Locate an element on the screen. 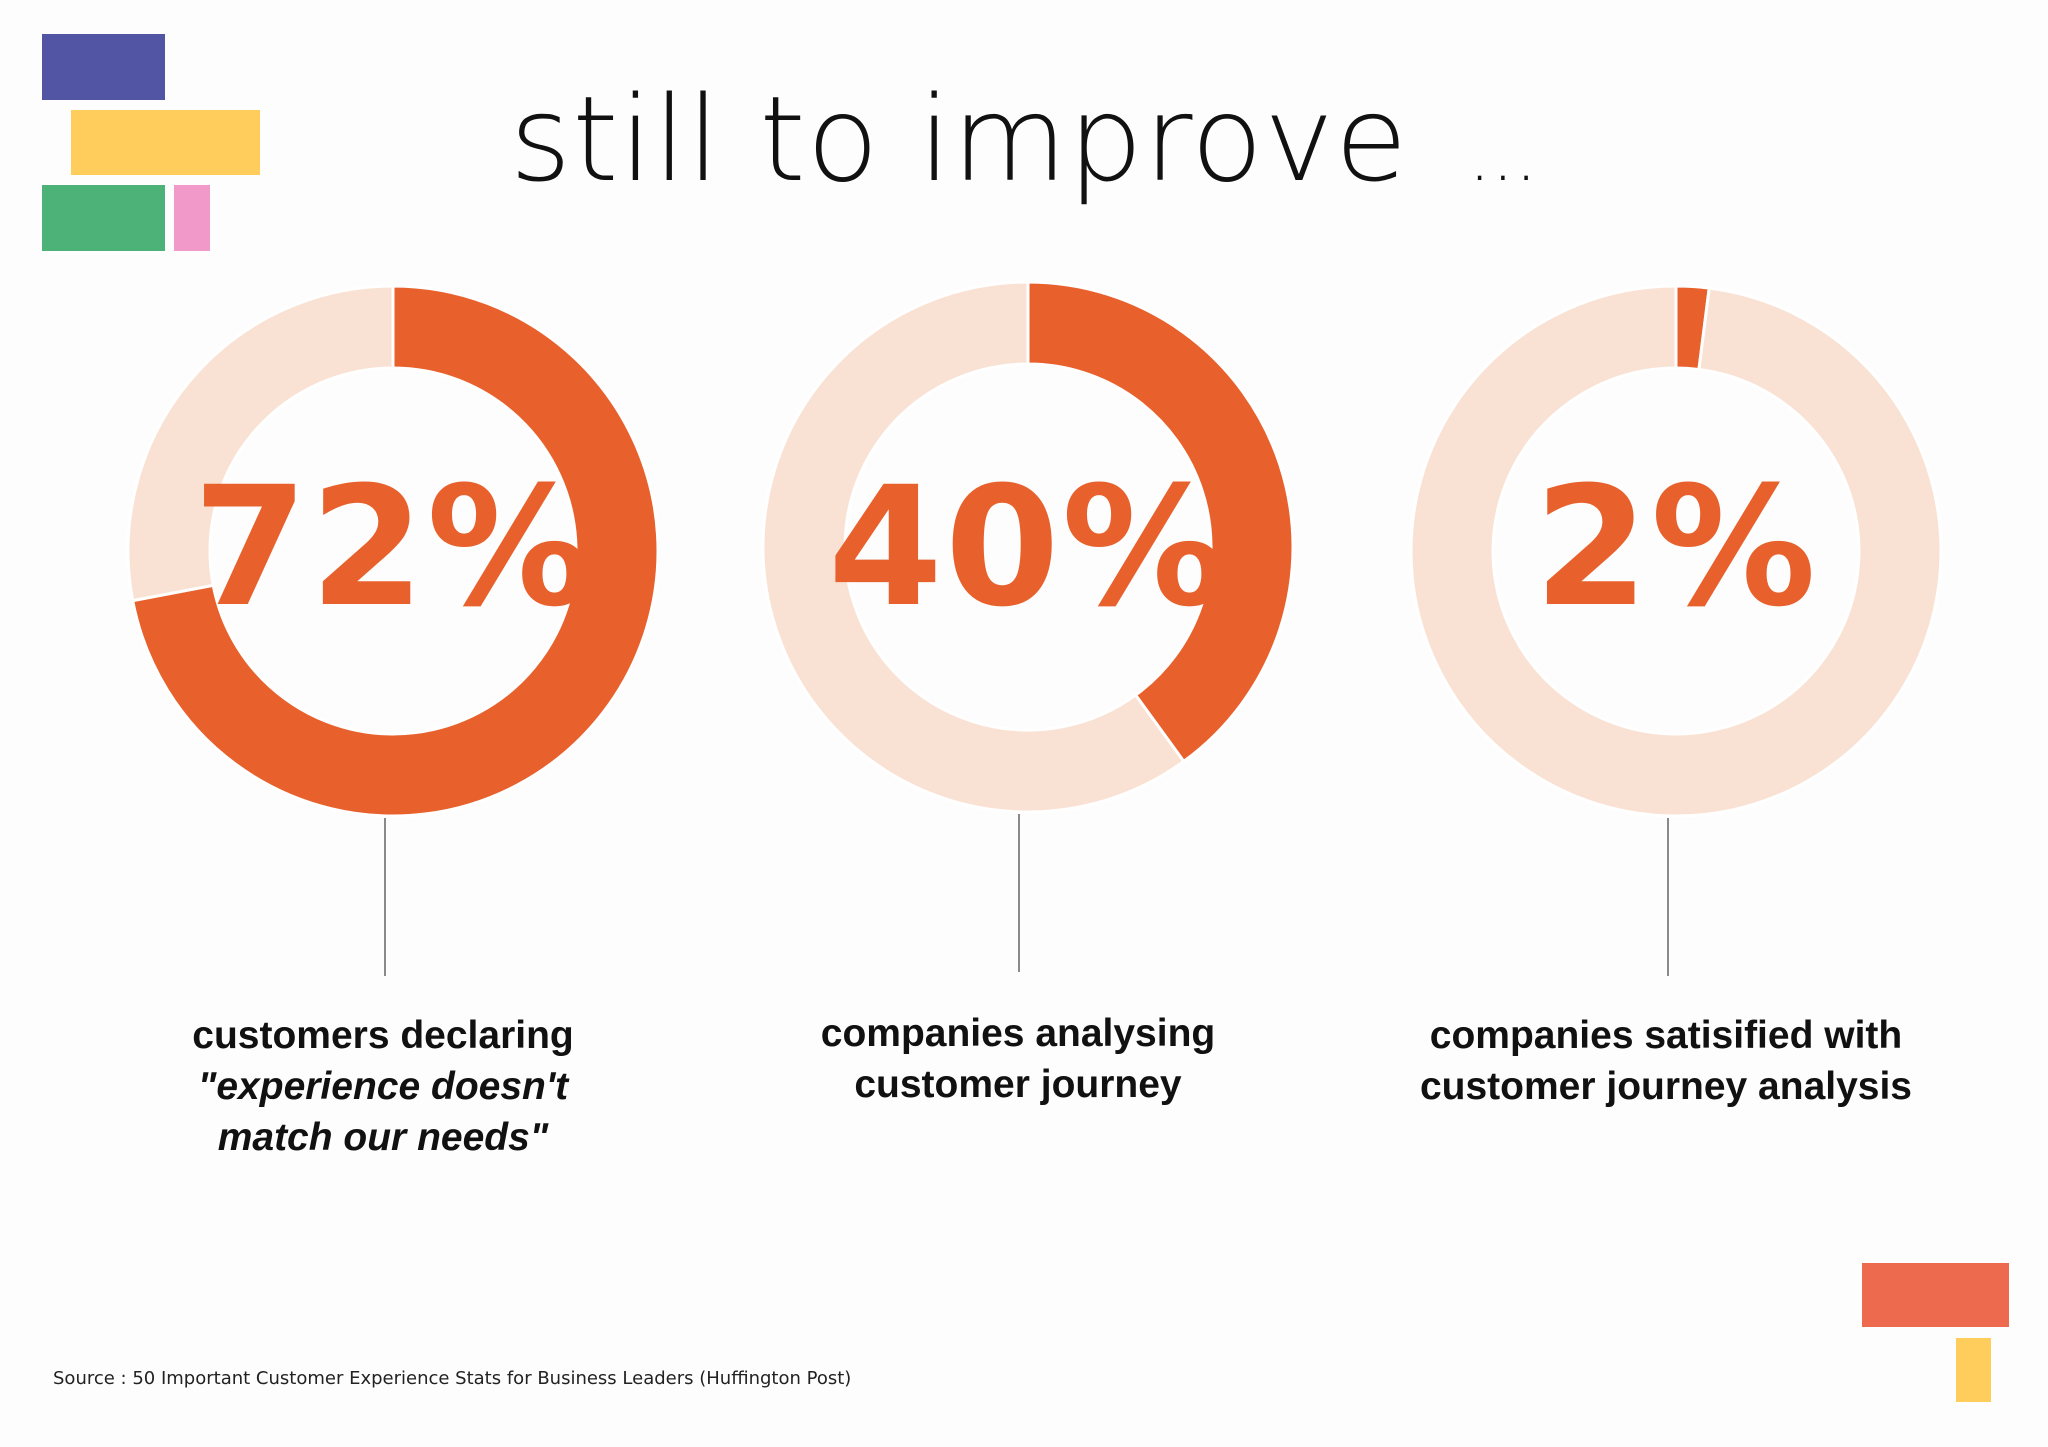 The width and height of the screenshot is (2048, 1447). deco-block-pink is located at coordinates (192, 218).